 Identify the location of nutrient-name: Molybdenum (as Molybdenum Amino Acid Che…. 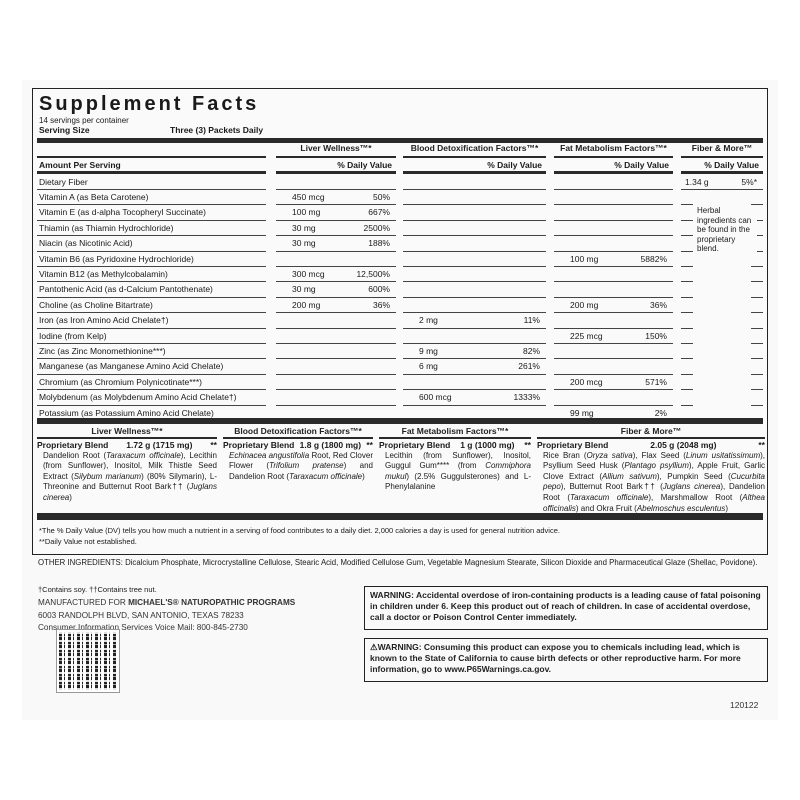
(138, 397).